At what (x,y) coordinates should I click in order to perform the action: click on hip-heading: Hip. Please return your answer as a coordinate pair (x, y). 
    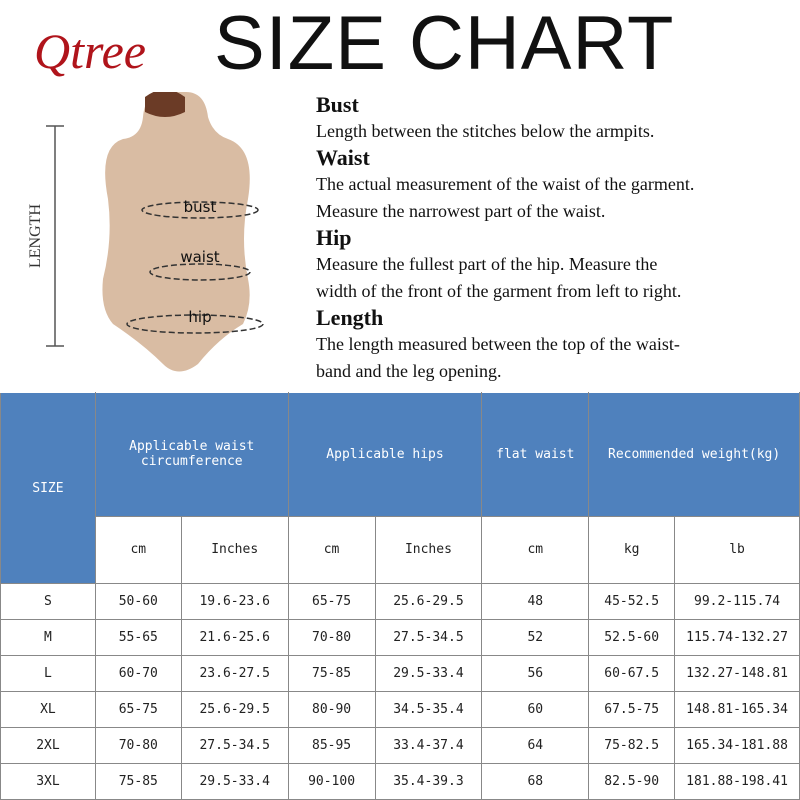
    Looking at the image, I should click on (334, 237).